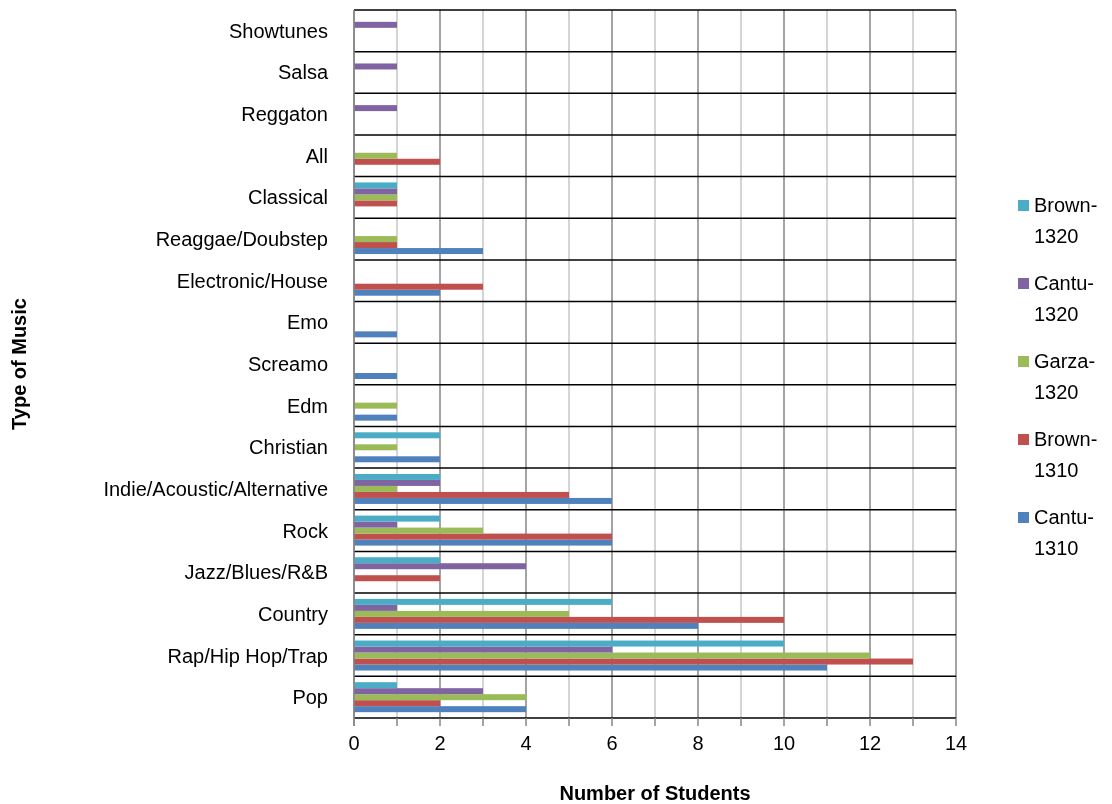  I want to click on x-tick-label: 10, so click(784, 743).